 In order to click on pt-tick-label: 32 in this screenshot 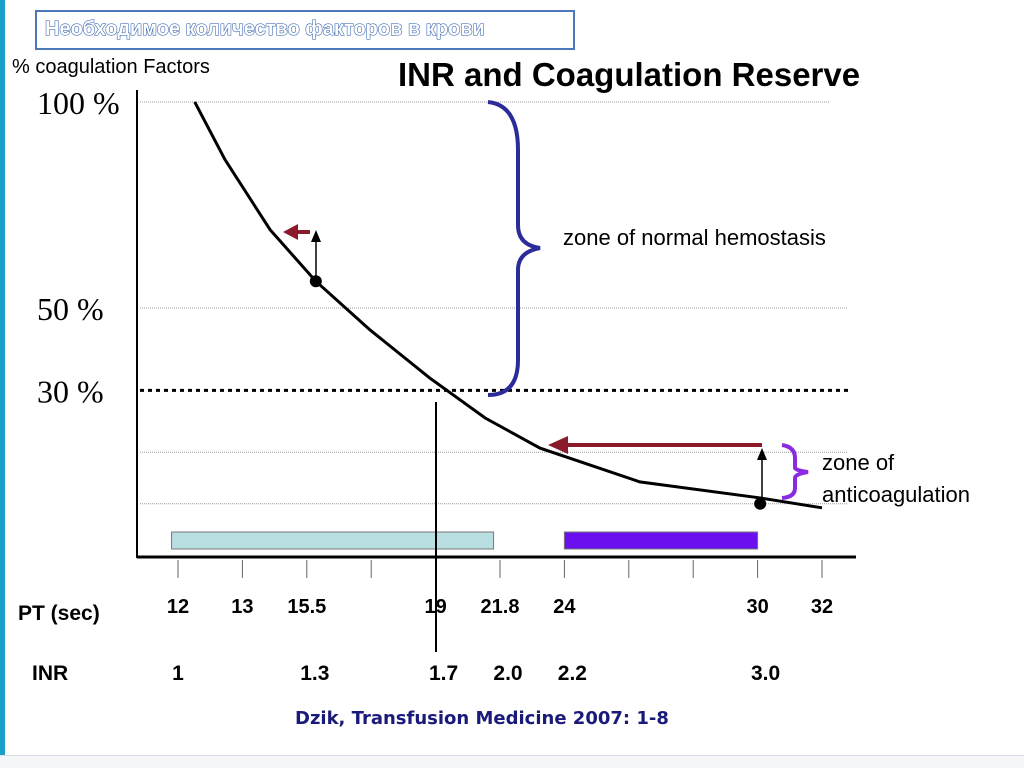, I will do `click(822, 607)`.